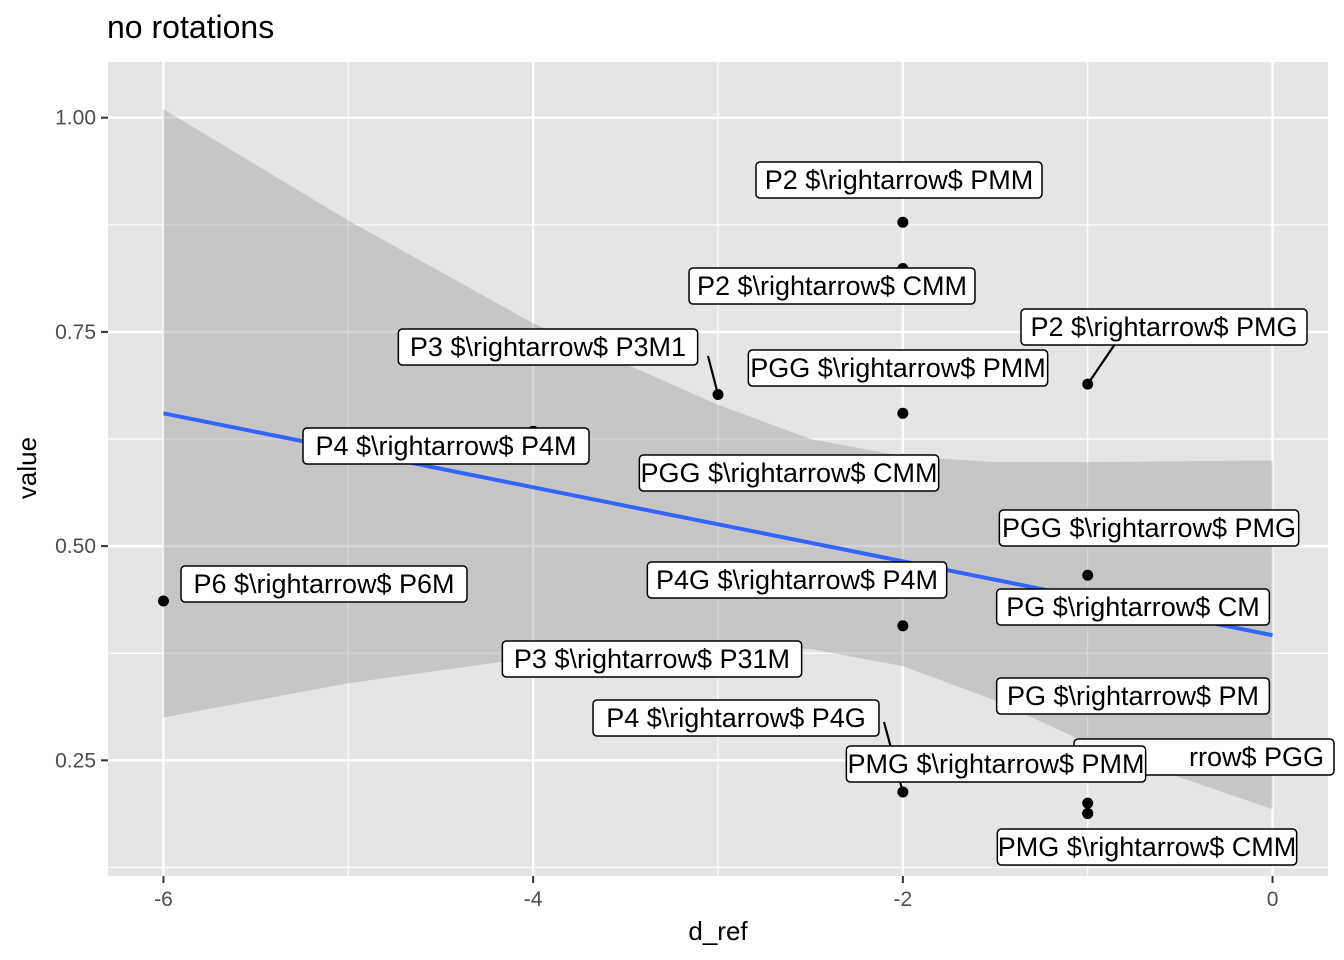 Image resolution: width=1344 pixels, height=960 pixels. I want to click on x-tick-label: -4, so click(533, 899).